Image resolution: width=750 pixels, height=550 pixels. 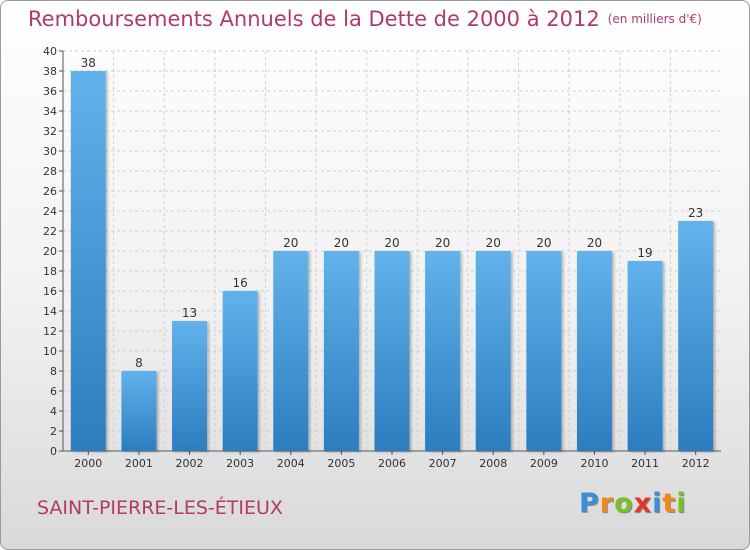 I want to click on logo-letter: r, so click(x=607, y=503).